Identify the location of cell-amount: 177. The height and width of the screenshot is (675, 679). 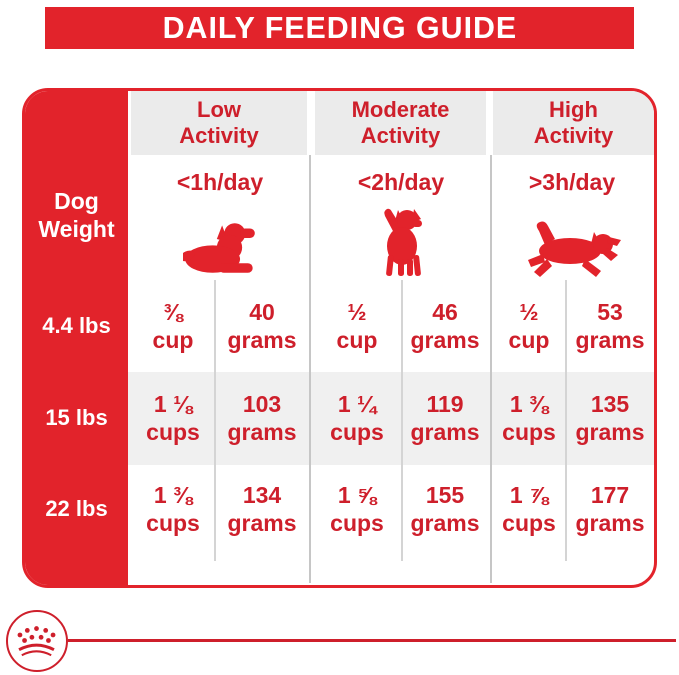
(610, 495).